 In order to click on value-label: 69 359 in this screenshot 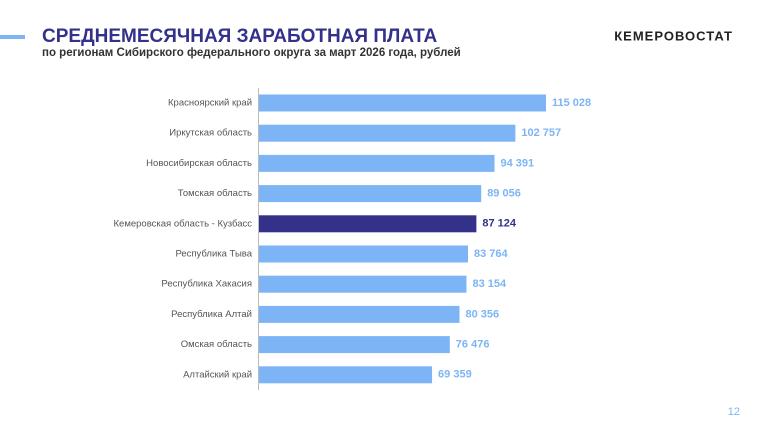, I will do `click(455, 375)`.